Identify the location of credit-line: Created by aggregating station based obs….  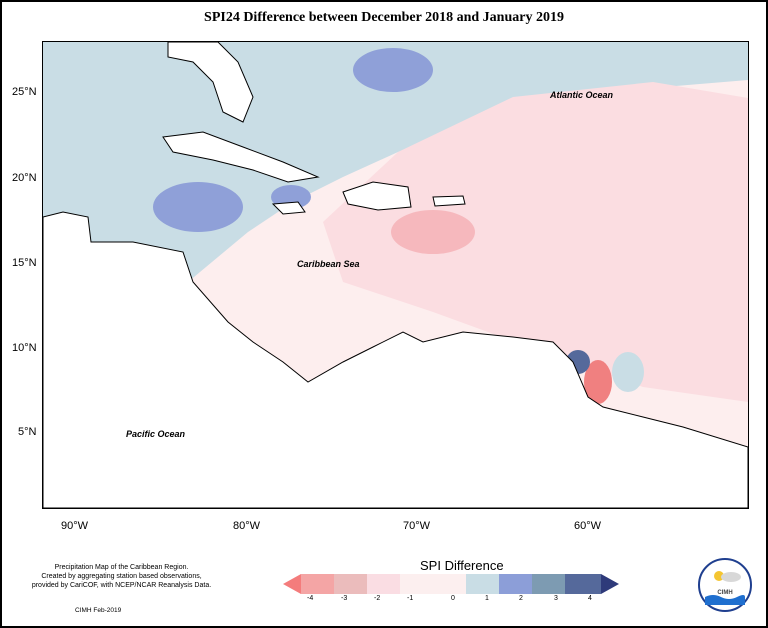
(121, 576).